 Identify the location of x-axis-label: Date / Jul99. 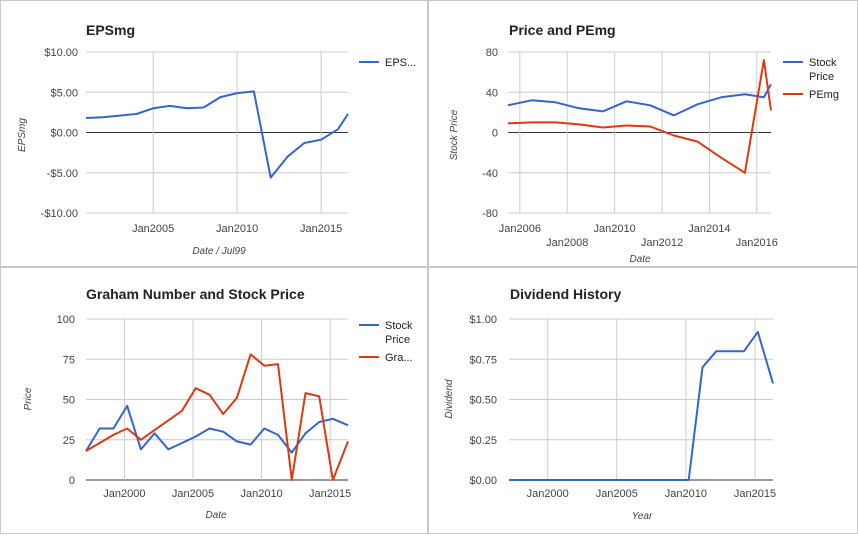
(219, 251).